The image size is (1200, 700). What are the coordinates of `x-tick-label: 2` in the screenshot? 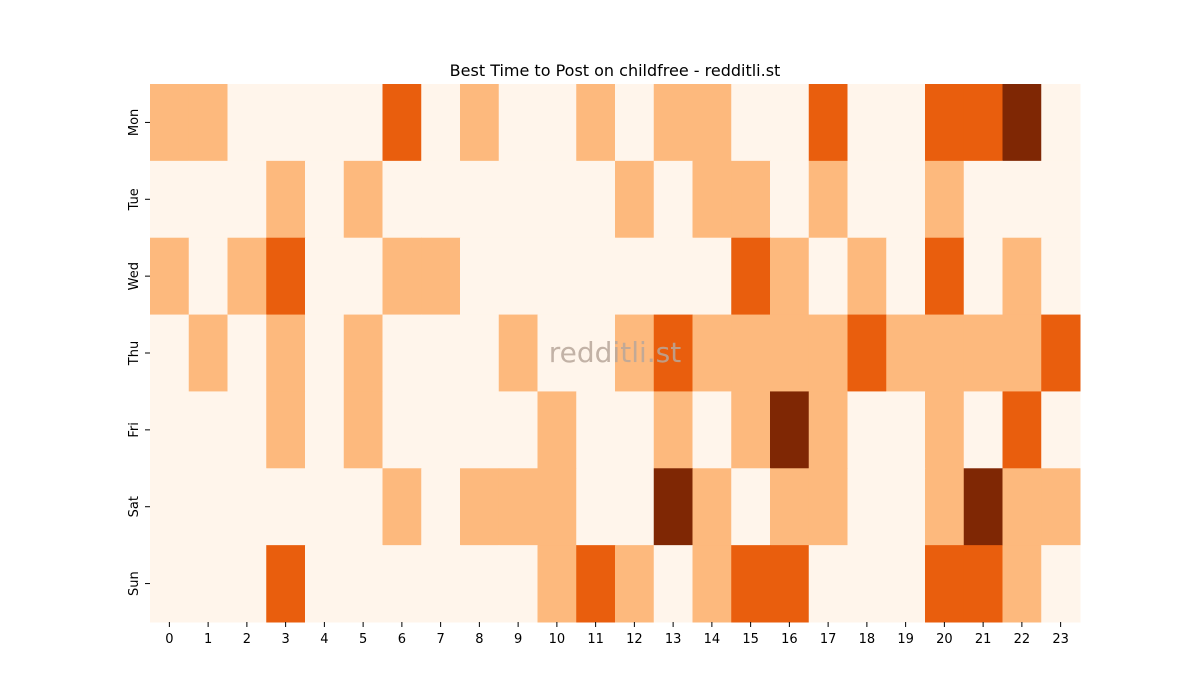 It's located at (247, 639).